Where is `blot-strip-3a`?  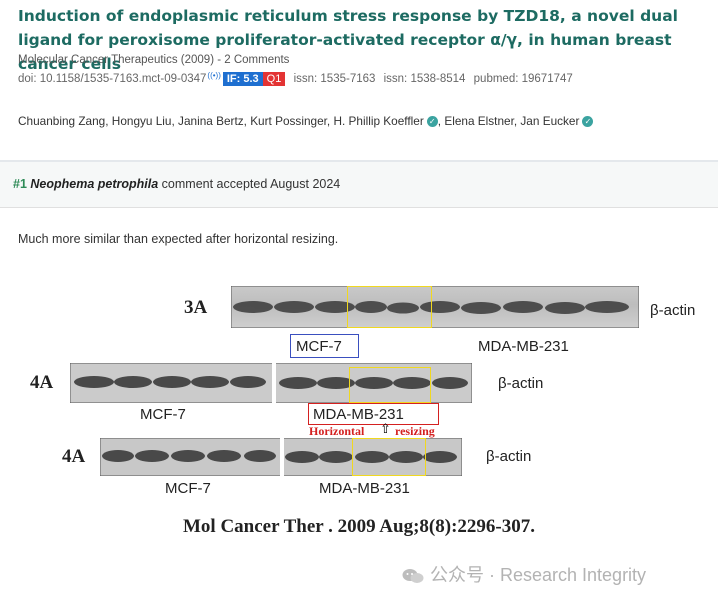
blot-strip-3a is located at coordinates (435, 307).